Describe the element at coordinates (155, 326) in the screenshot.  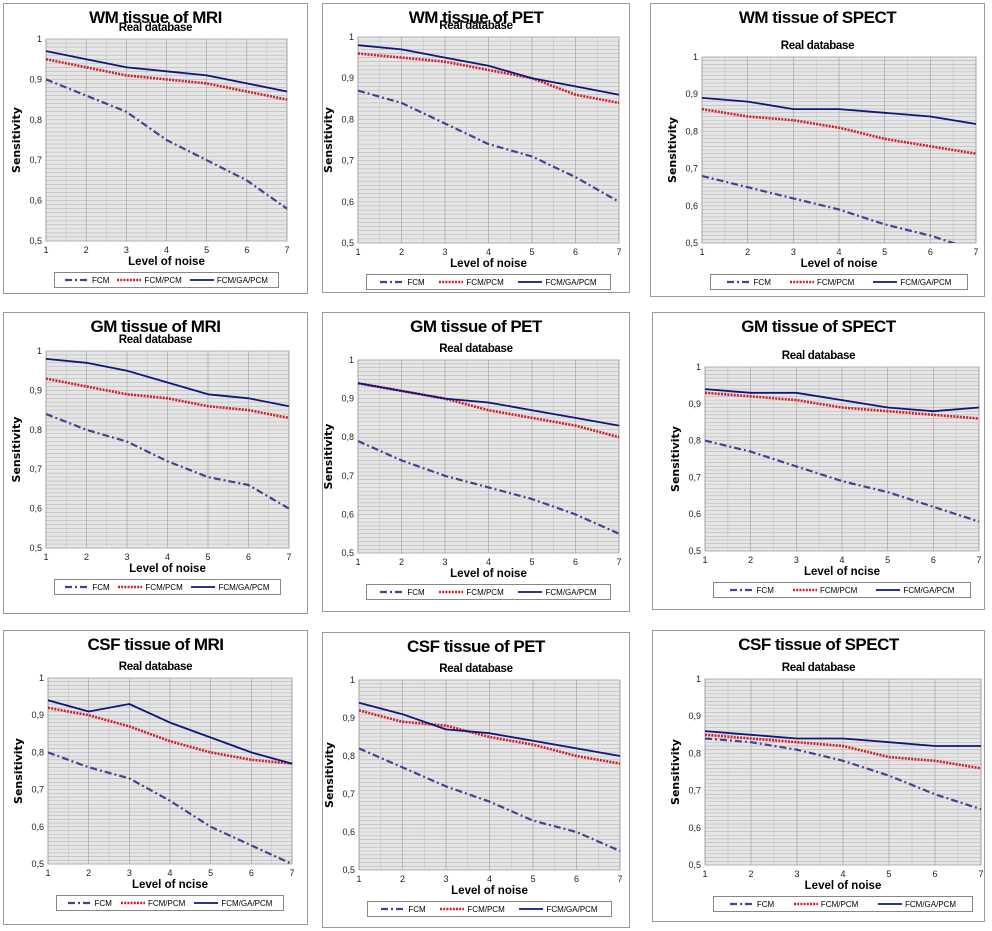
I see `chart-title: GM tissue of MRI` at that location.